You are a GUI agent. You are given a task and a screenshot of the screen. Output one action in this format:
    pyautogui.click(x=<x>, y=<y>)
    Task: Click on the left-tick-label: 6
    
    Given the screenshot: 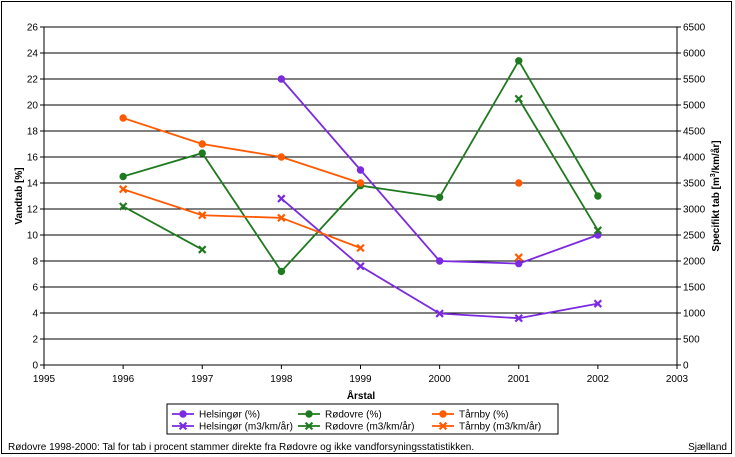 What is the action you would take?
    pyautogui.click(x=35, y=288)
    